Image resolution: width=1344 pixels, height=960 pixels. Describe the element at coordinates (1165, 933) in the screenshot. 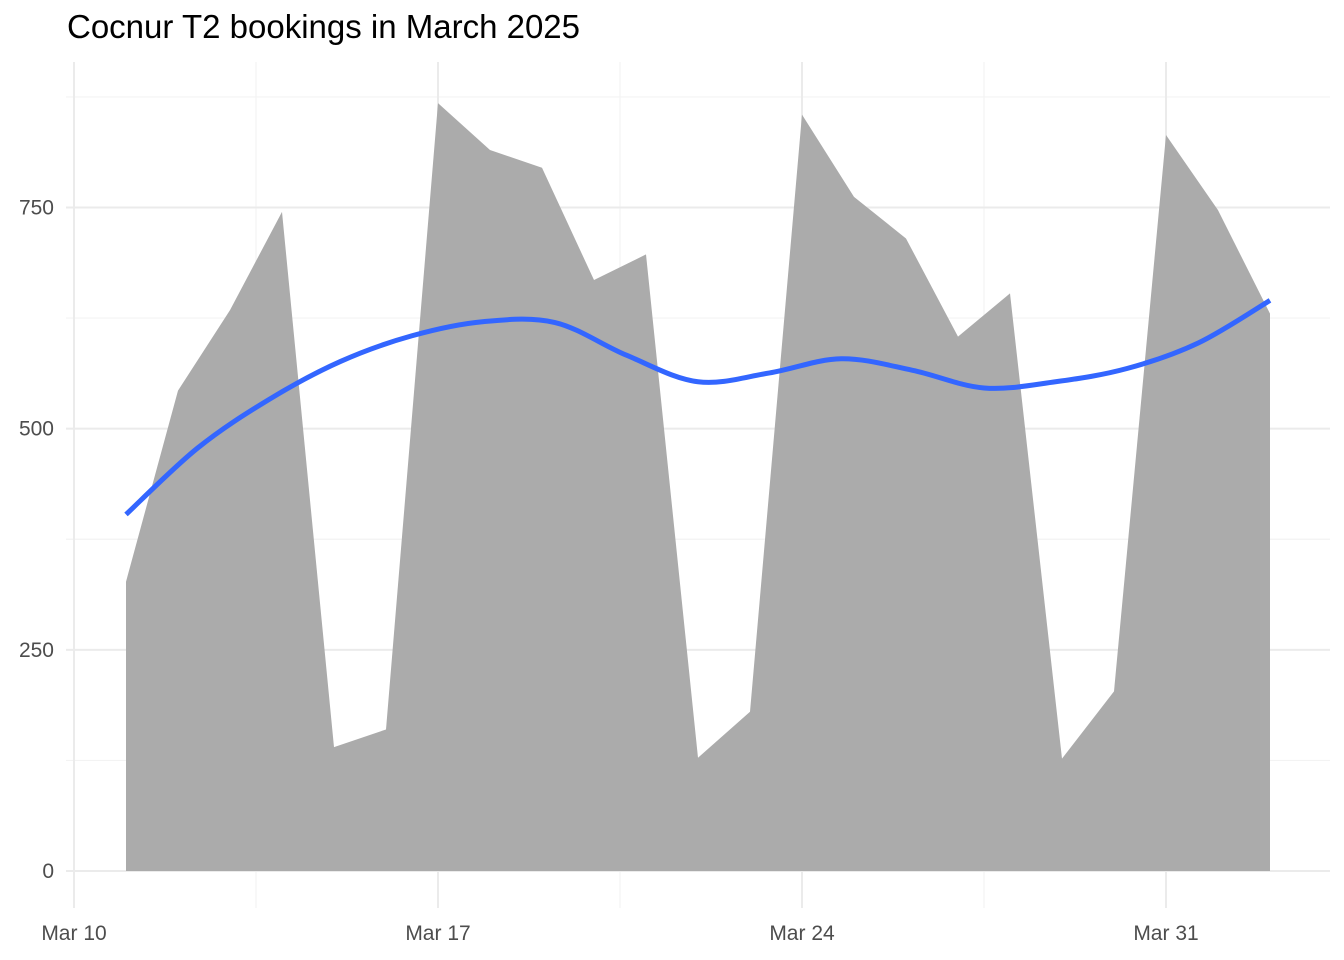

I see `x-tick-label: Mar 31` at that location.